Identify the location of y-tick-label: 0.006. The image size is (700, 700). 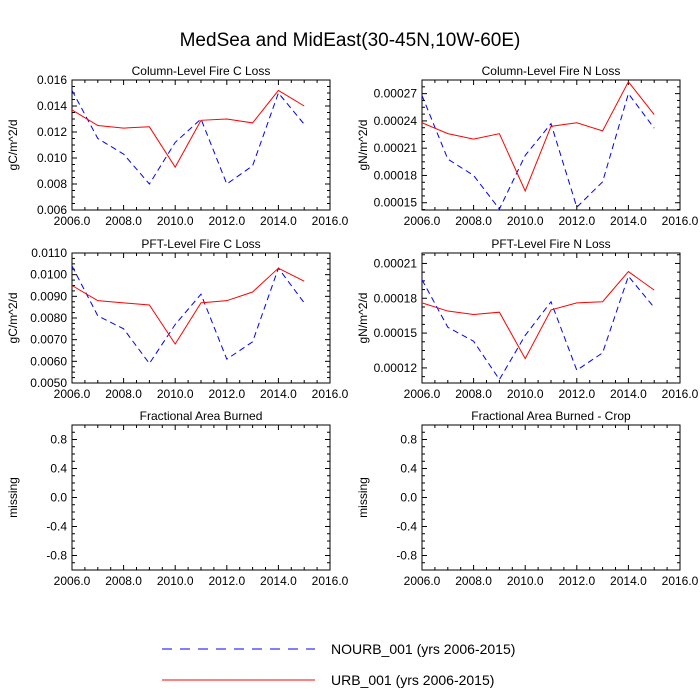
(52, 210).